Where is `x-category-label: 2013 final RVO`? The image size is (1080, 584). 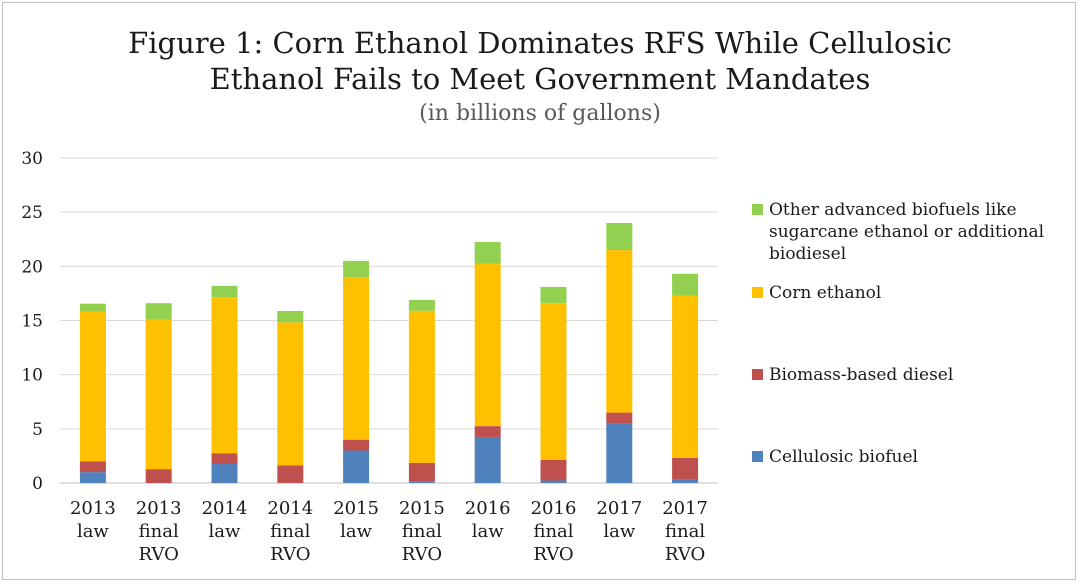
x-category-label: 2013 final RVO is located at coordinates (159, 531).